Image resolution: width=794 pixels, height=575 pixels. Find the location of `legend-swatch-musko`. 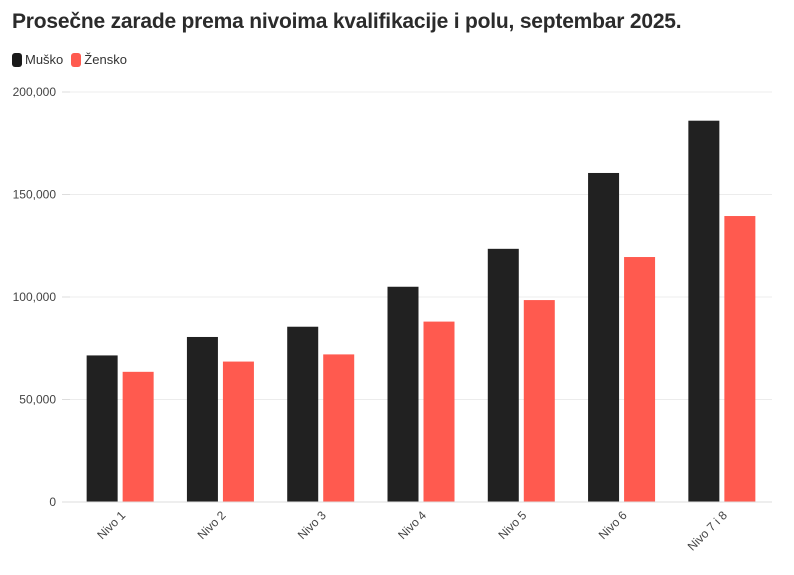

legend-swatch-musko is located at coordinates (17, 59).